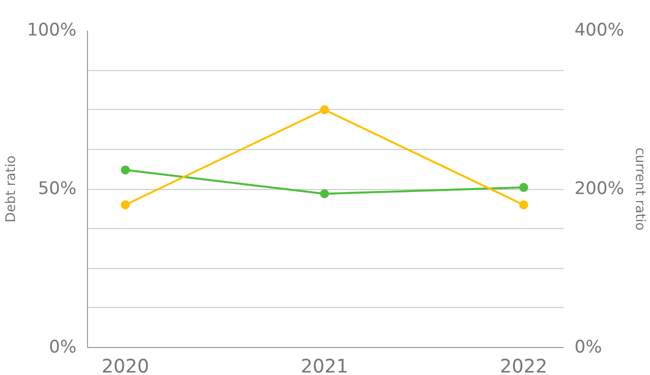  Describe the element at coordinates (599, 30) in the screenshot. I see `y2-tick-label: 400%` at that location.